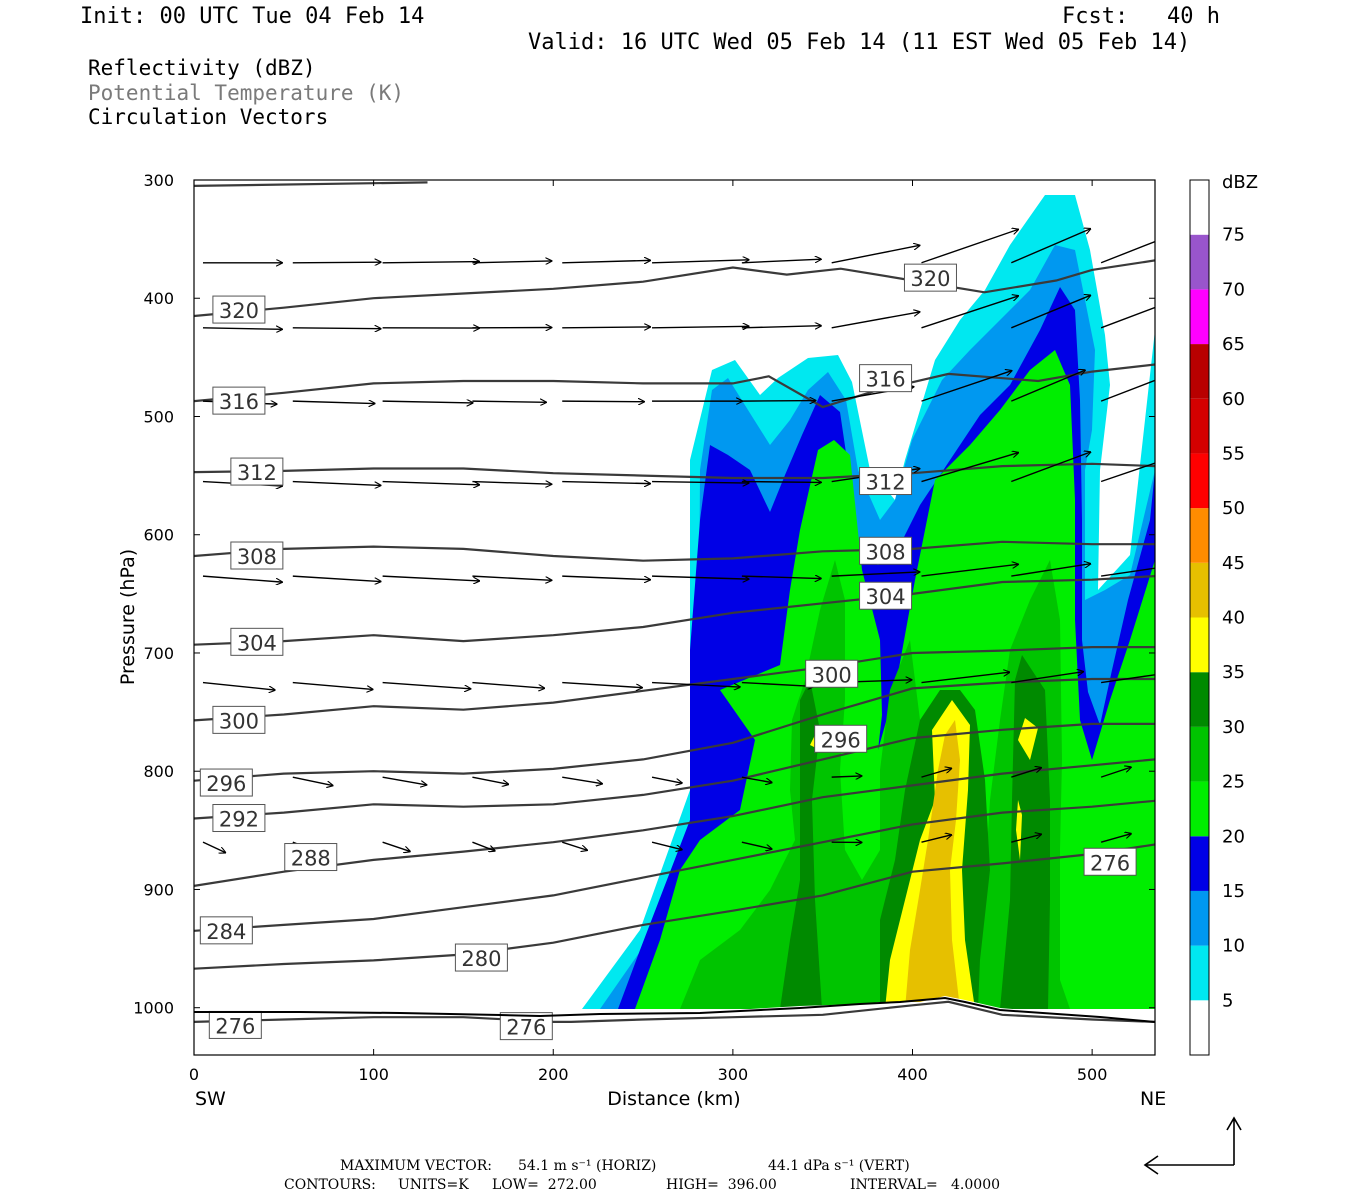 The width and height of the screenshot is (1350, 1200). I want to click on terrain-line, so click(675, 1009).